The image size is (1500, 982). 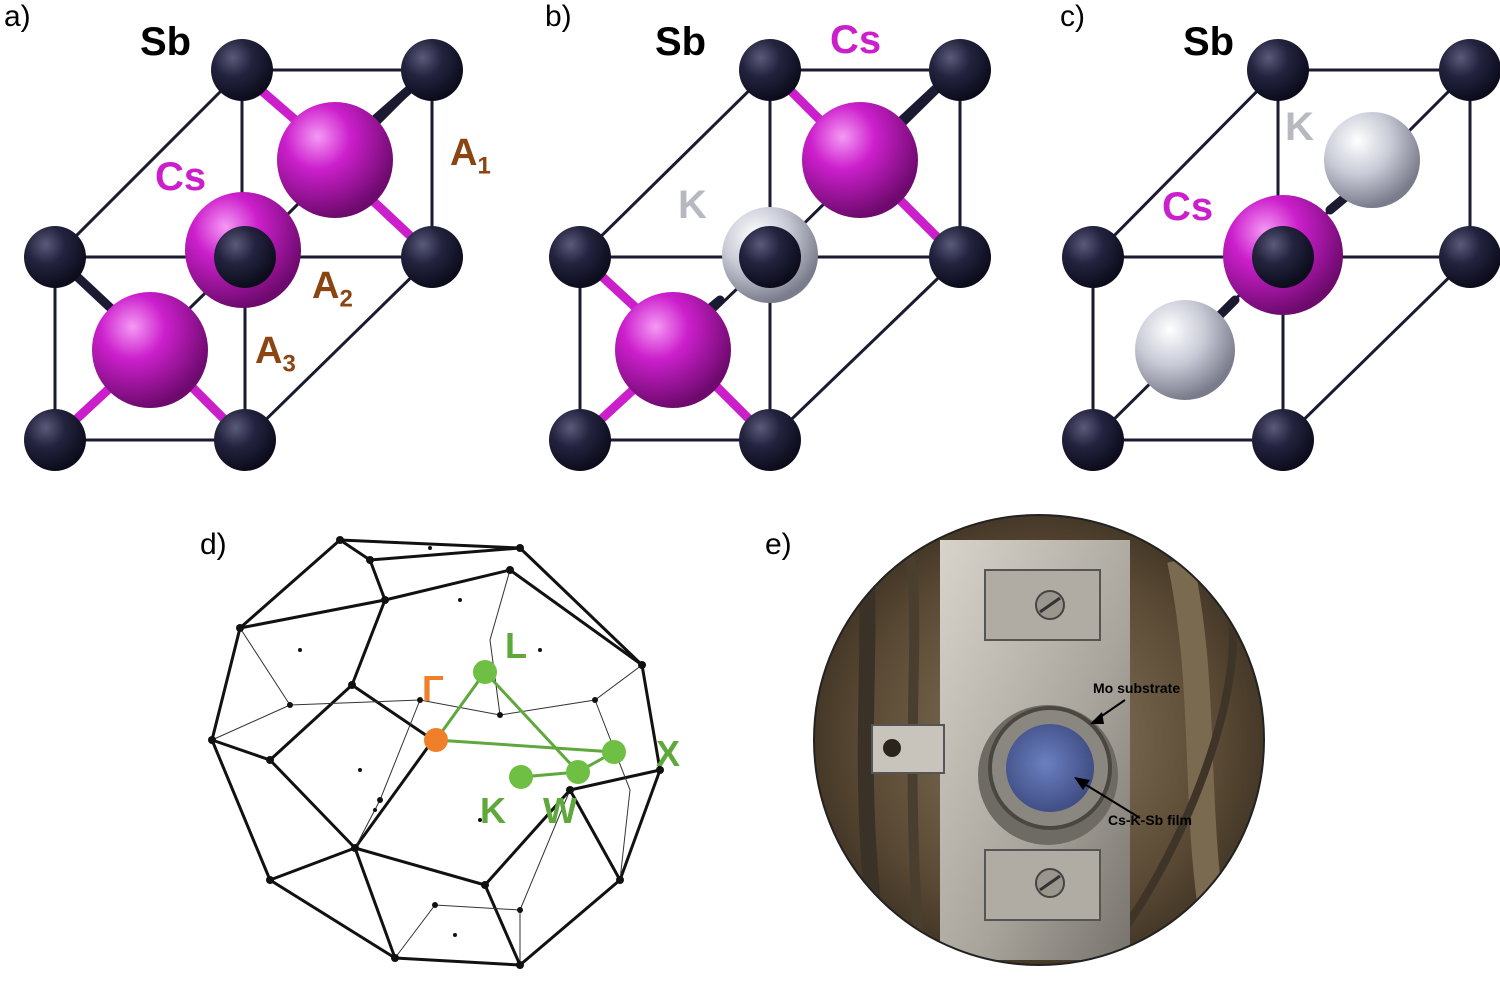 I want to click on site-label-a1: A1, so click(x=470, y=156).